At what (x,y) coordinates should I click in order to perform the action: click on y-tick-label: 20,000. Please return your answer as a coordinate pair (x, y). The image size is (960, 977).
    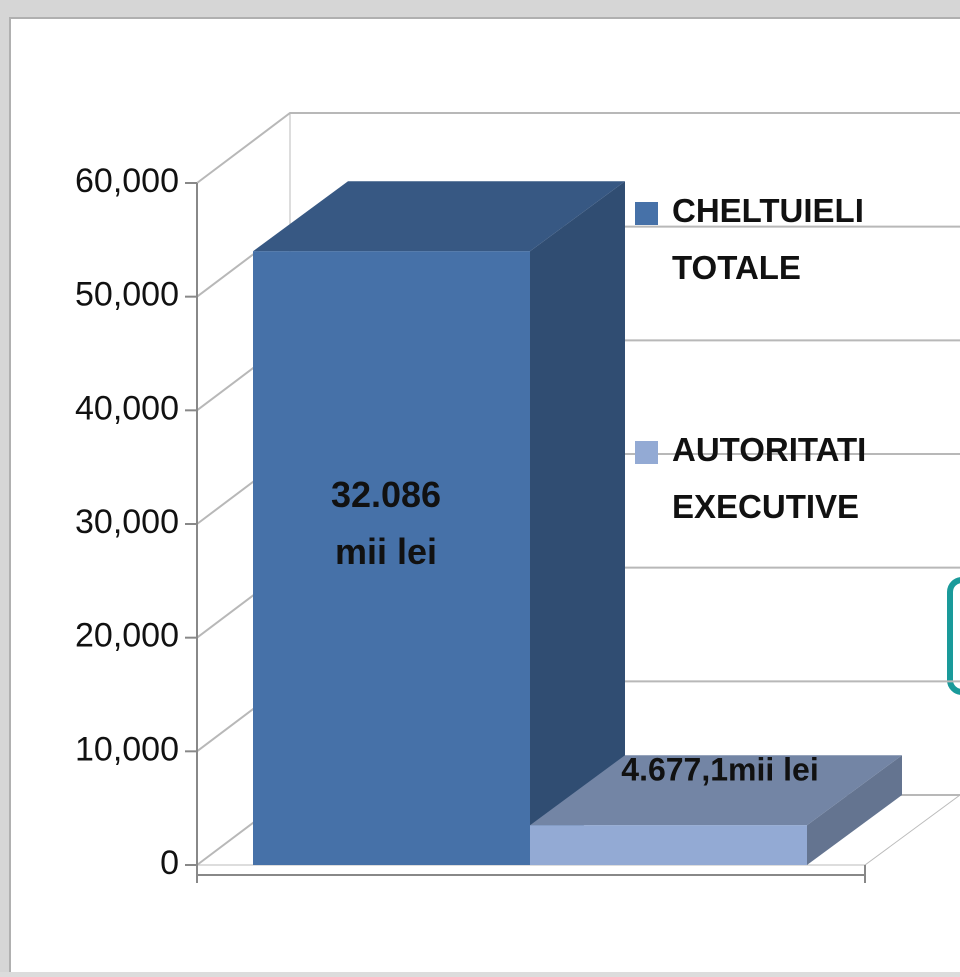
    Looking at the image, I should click on (127, 636).